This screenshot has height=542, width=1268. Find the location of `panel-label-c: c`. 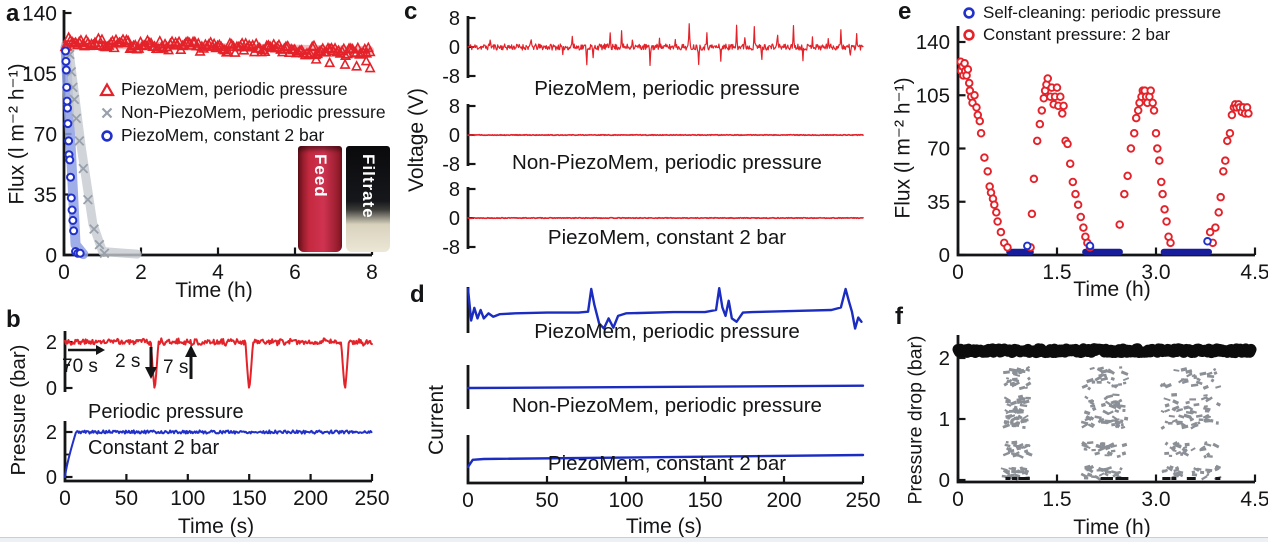

panel-label-c: c is located at coordinates (411, 12).